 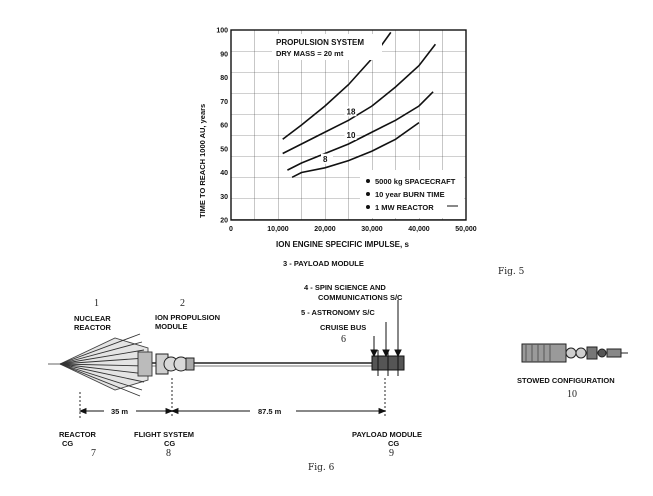 What do you see at coordinates (224, 78) in the screenshot?
I see `chart-y-tick-label: 80` at bounding box center [224, 78].